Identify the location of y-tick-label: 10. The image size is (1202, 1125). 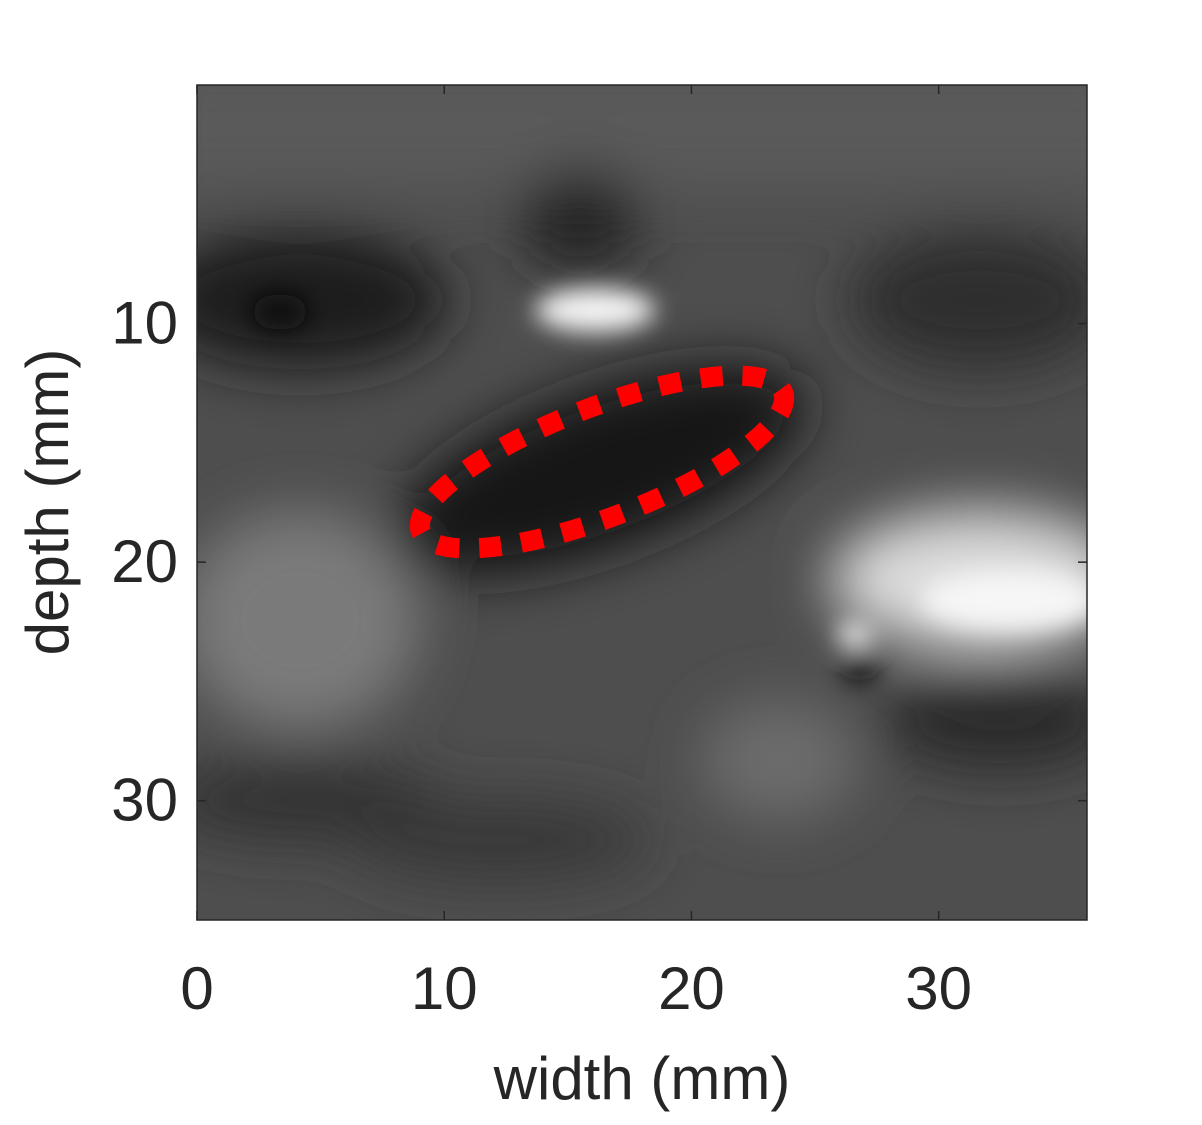
(144, 322).